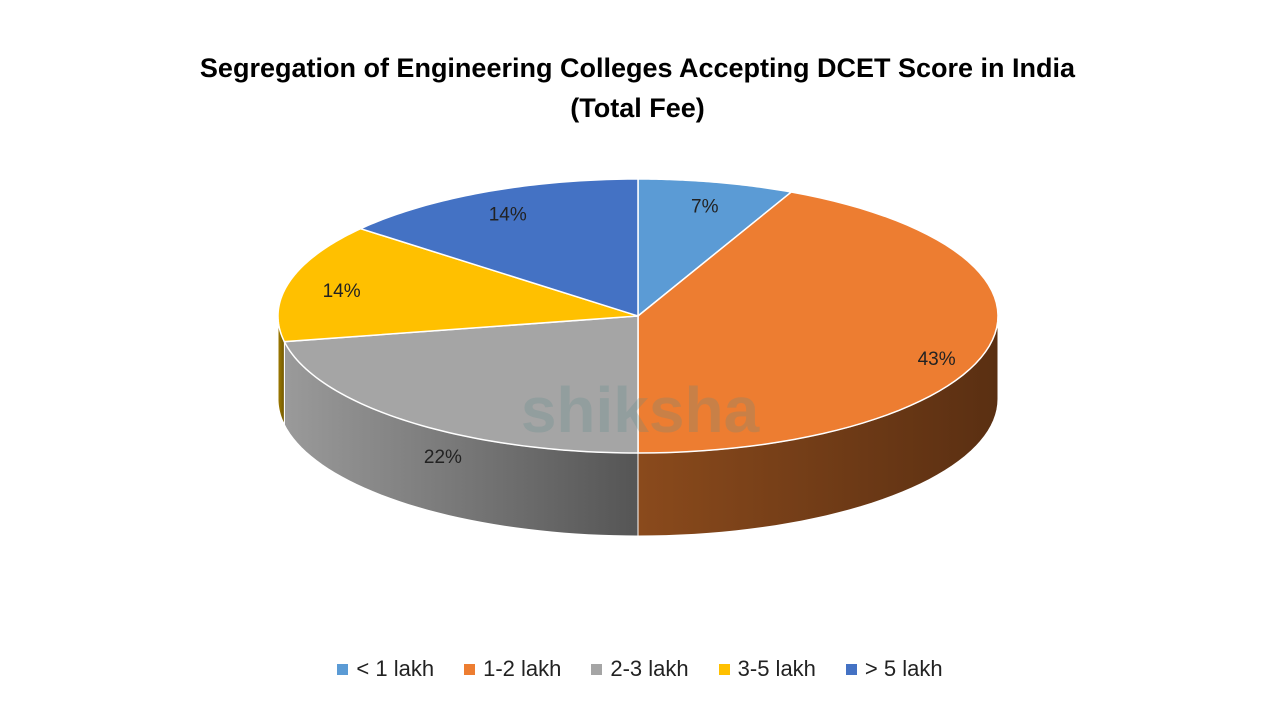  Describe the element at coordinates (649, 668) in the screenshot. I see `legend-label: 2-3 lakh` at that location.